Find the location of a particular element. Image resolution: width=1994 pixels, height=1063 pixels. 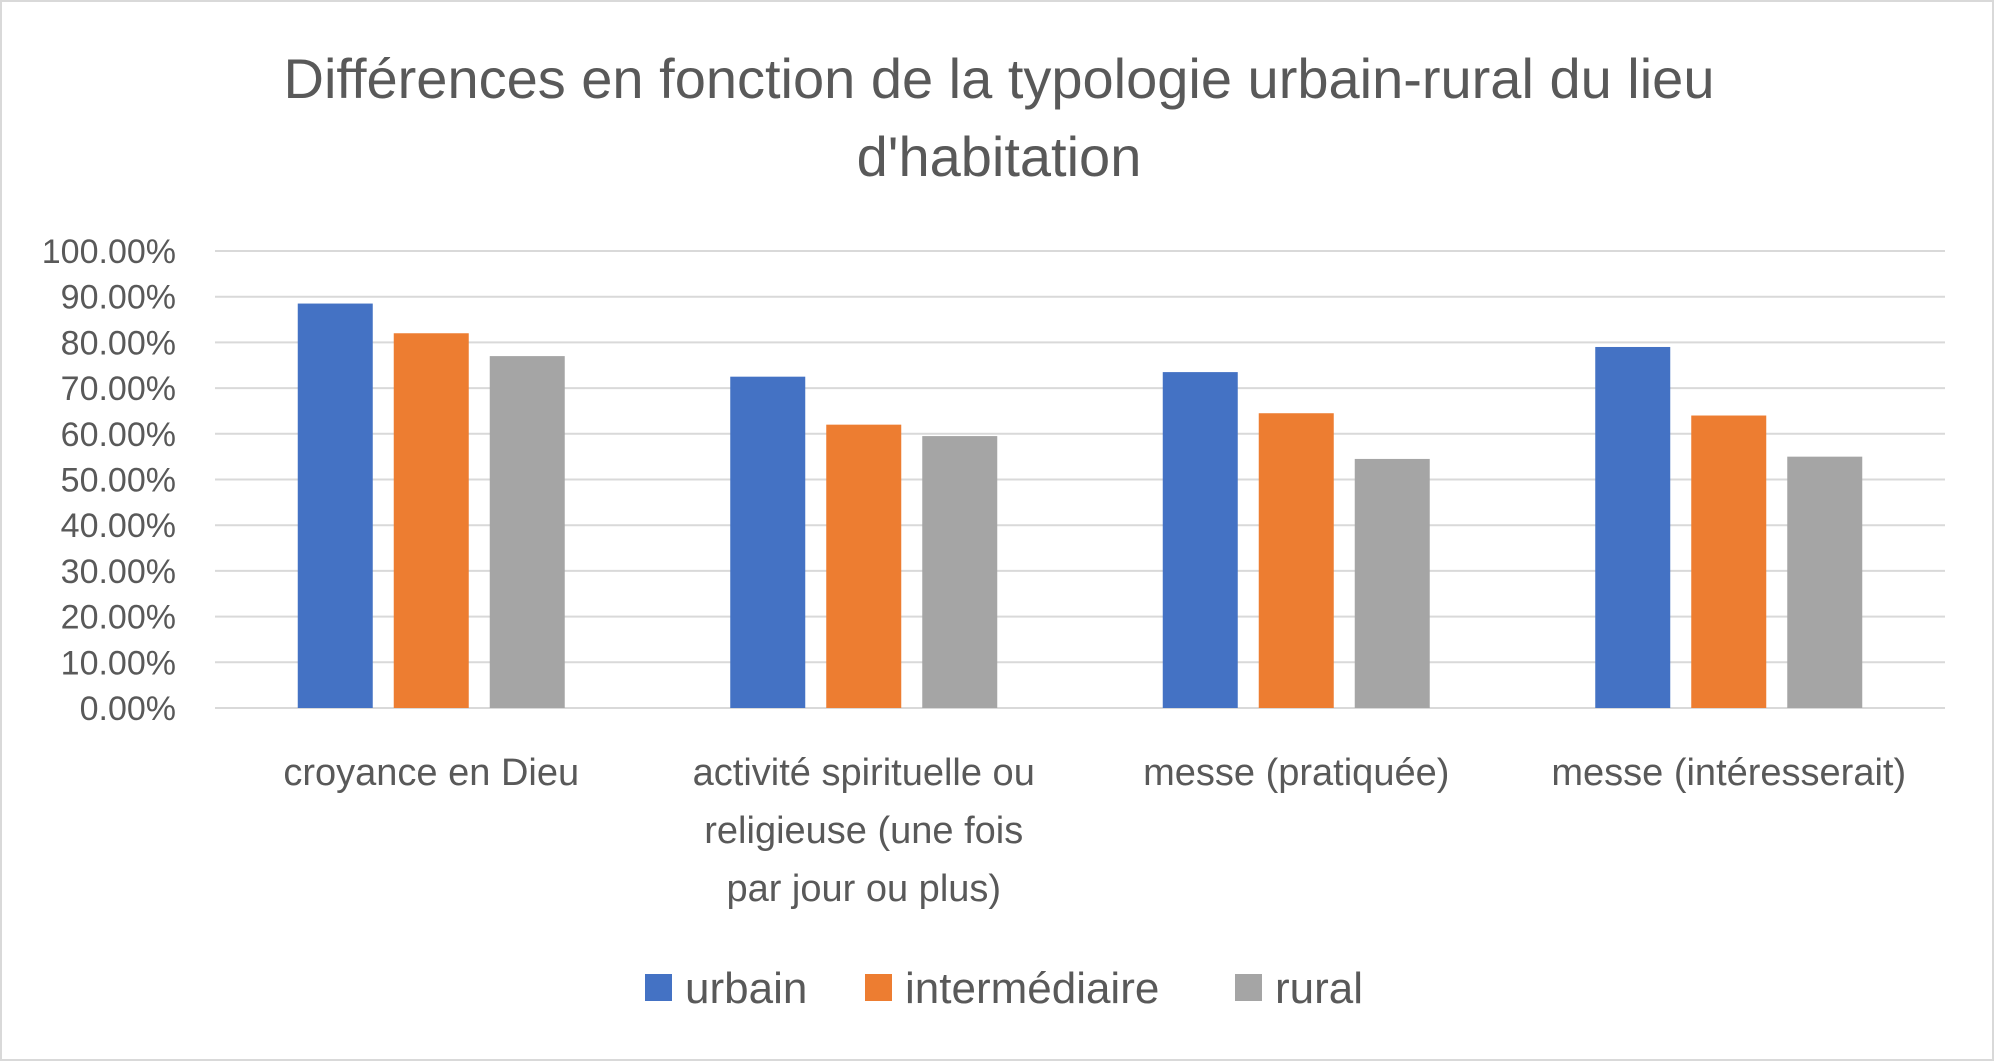

x-tick-label: croyance en Dieu is located at coordinates (431, 773).